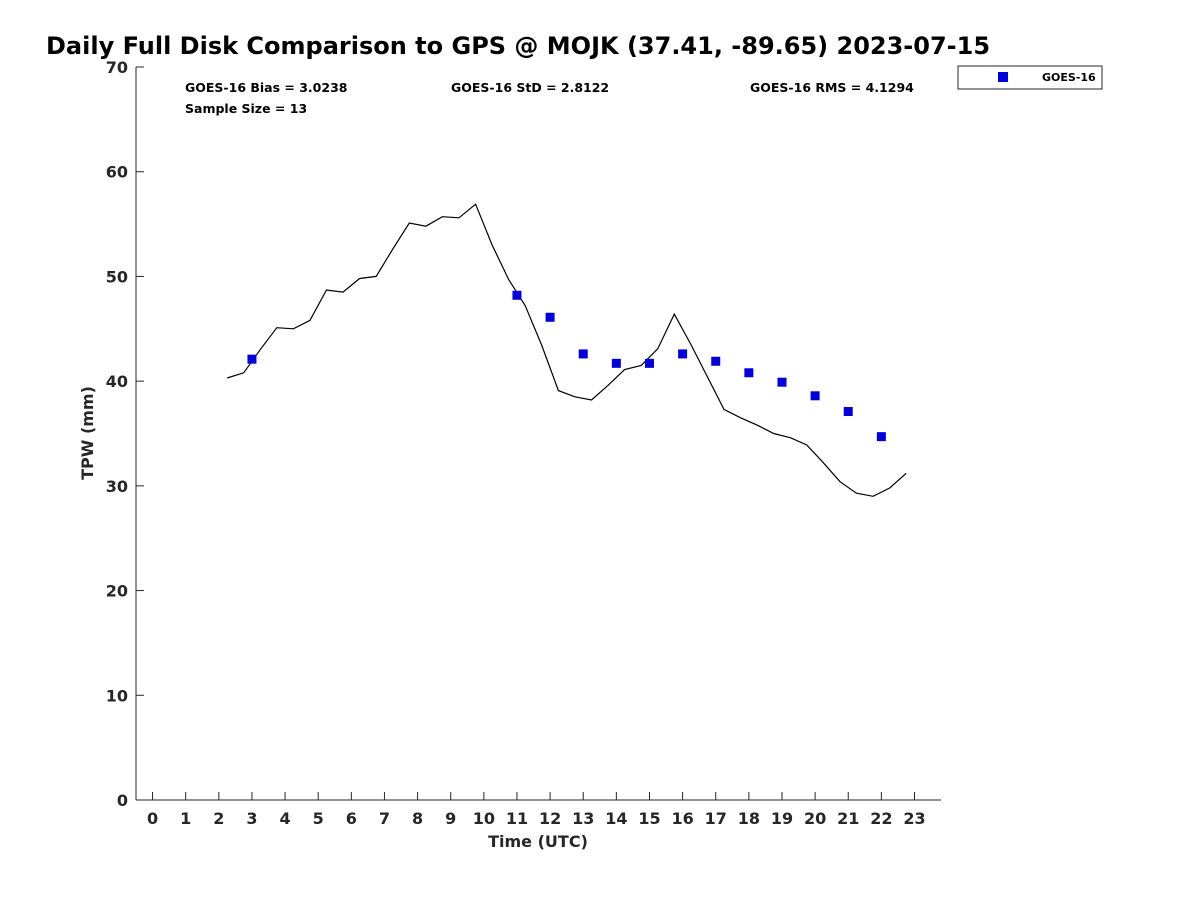 This screenshot has height=900, width=1200. Describe the element at coordinates (117, 486) in the screenshot. I see `y-tick-label: 30` at that location.